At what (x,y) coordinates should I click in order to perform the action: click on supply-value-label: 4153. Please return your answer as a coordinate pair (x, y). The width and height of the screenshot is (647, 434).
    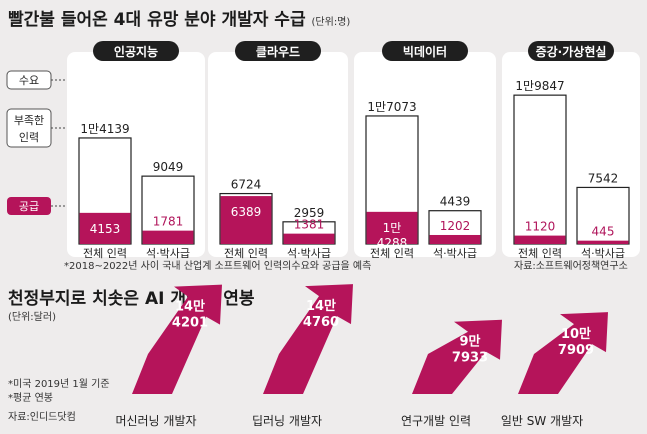
    Looking at the image, I should click on (105, 229).